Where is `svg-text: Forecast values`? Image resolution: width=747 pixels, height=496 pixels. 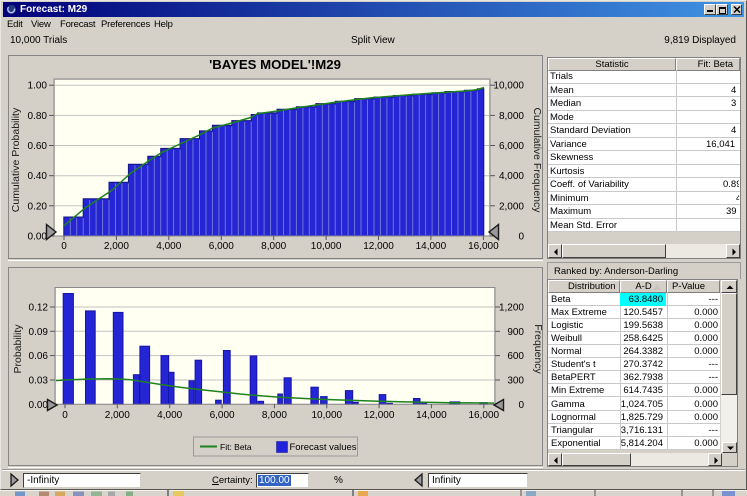
svg-text: Forecast values is located at coordinates (323, 447).